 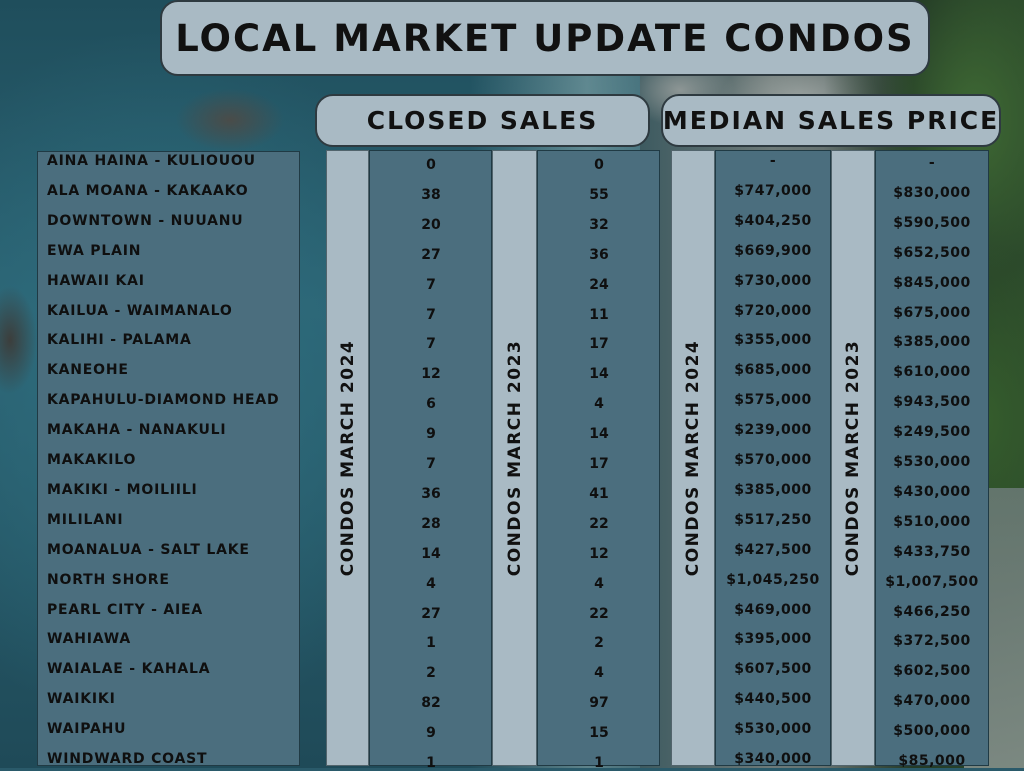 What do you see at coordinates (431, 165) in the screenshot?
I see `closed-sales-2024-cell: 0` at bounding box center [431, 165].